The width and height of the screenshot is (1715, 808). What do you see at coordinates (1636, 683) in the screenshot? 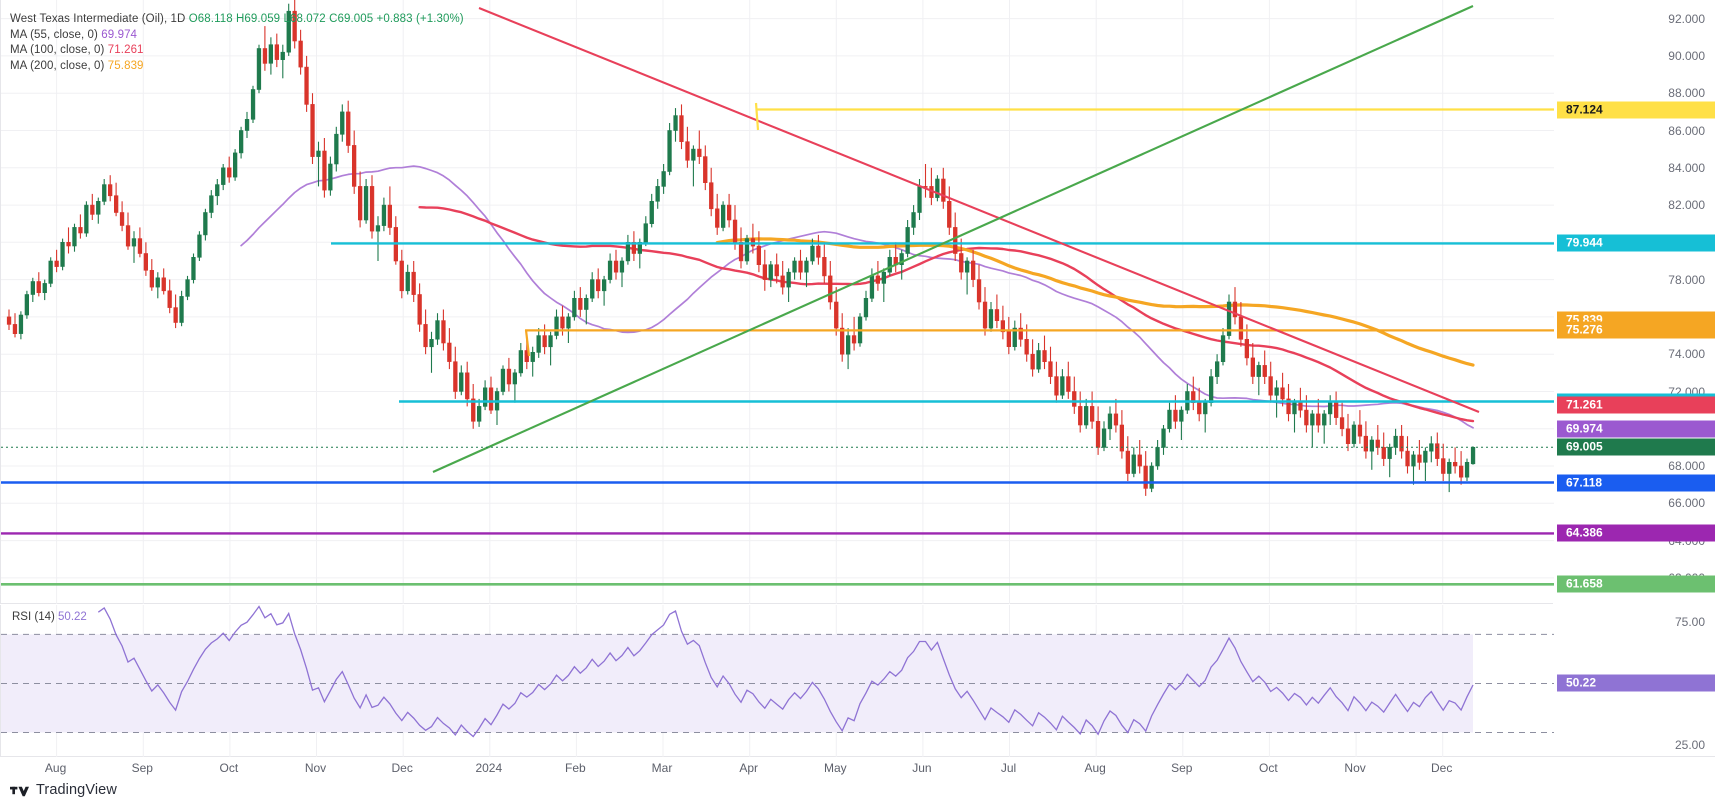
I see `rsi-value-badge: 50.22` at bounding box center [1636, 683].